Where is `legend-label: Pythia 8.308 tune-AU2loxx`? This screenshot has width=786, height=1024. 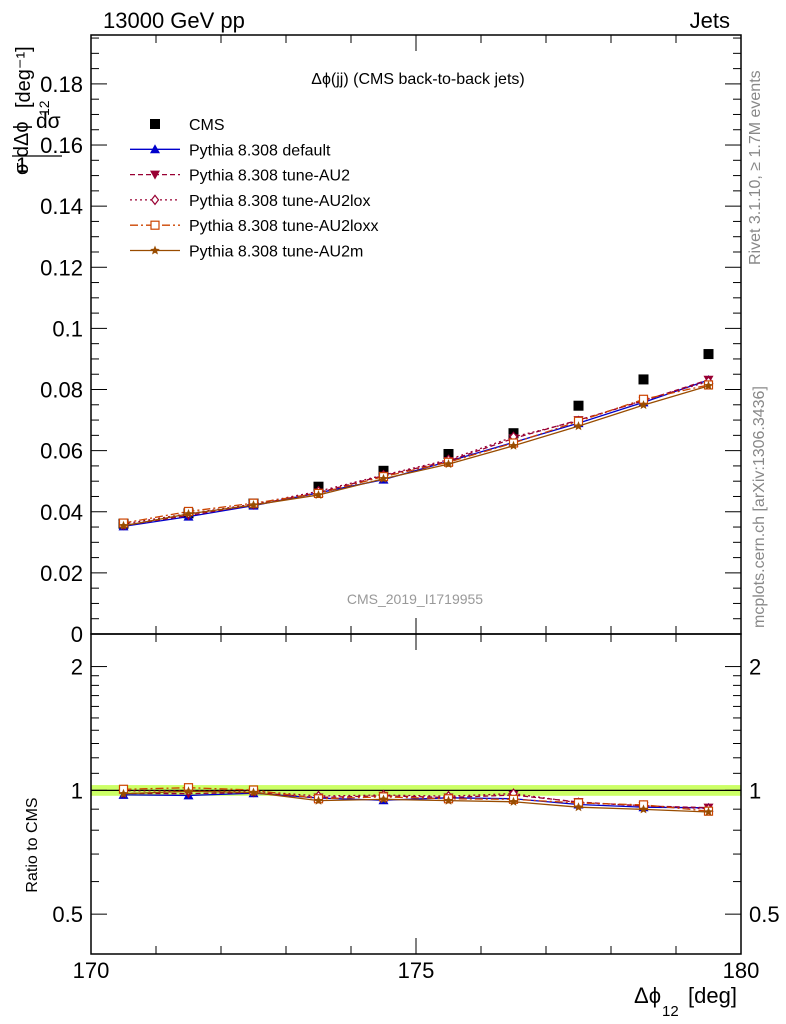 legend-label: Pythia 8.308 tune-AU2loxx is located at coordinates (283, 226).